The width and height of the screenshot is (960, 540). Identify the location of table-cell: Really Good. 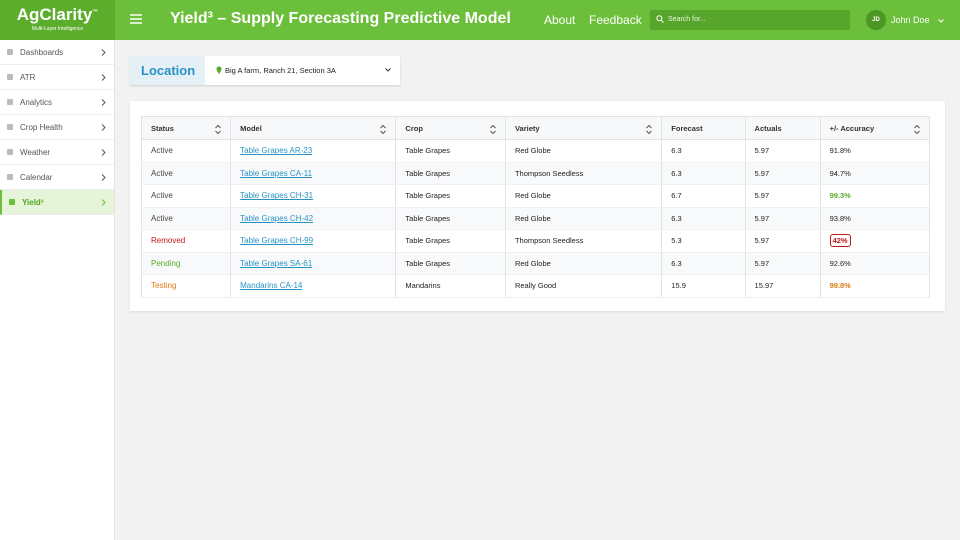
(583, 286).